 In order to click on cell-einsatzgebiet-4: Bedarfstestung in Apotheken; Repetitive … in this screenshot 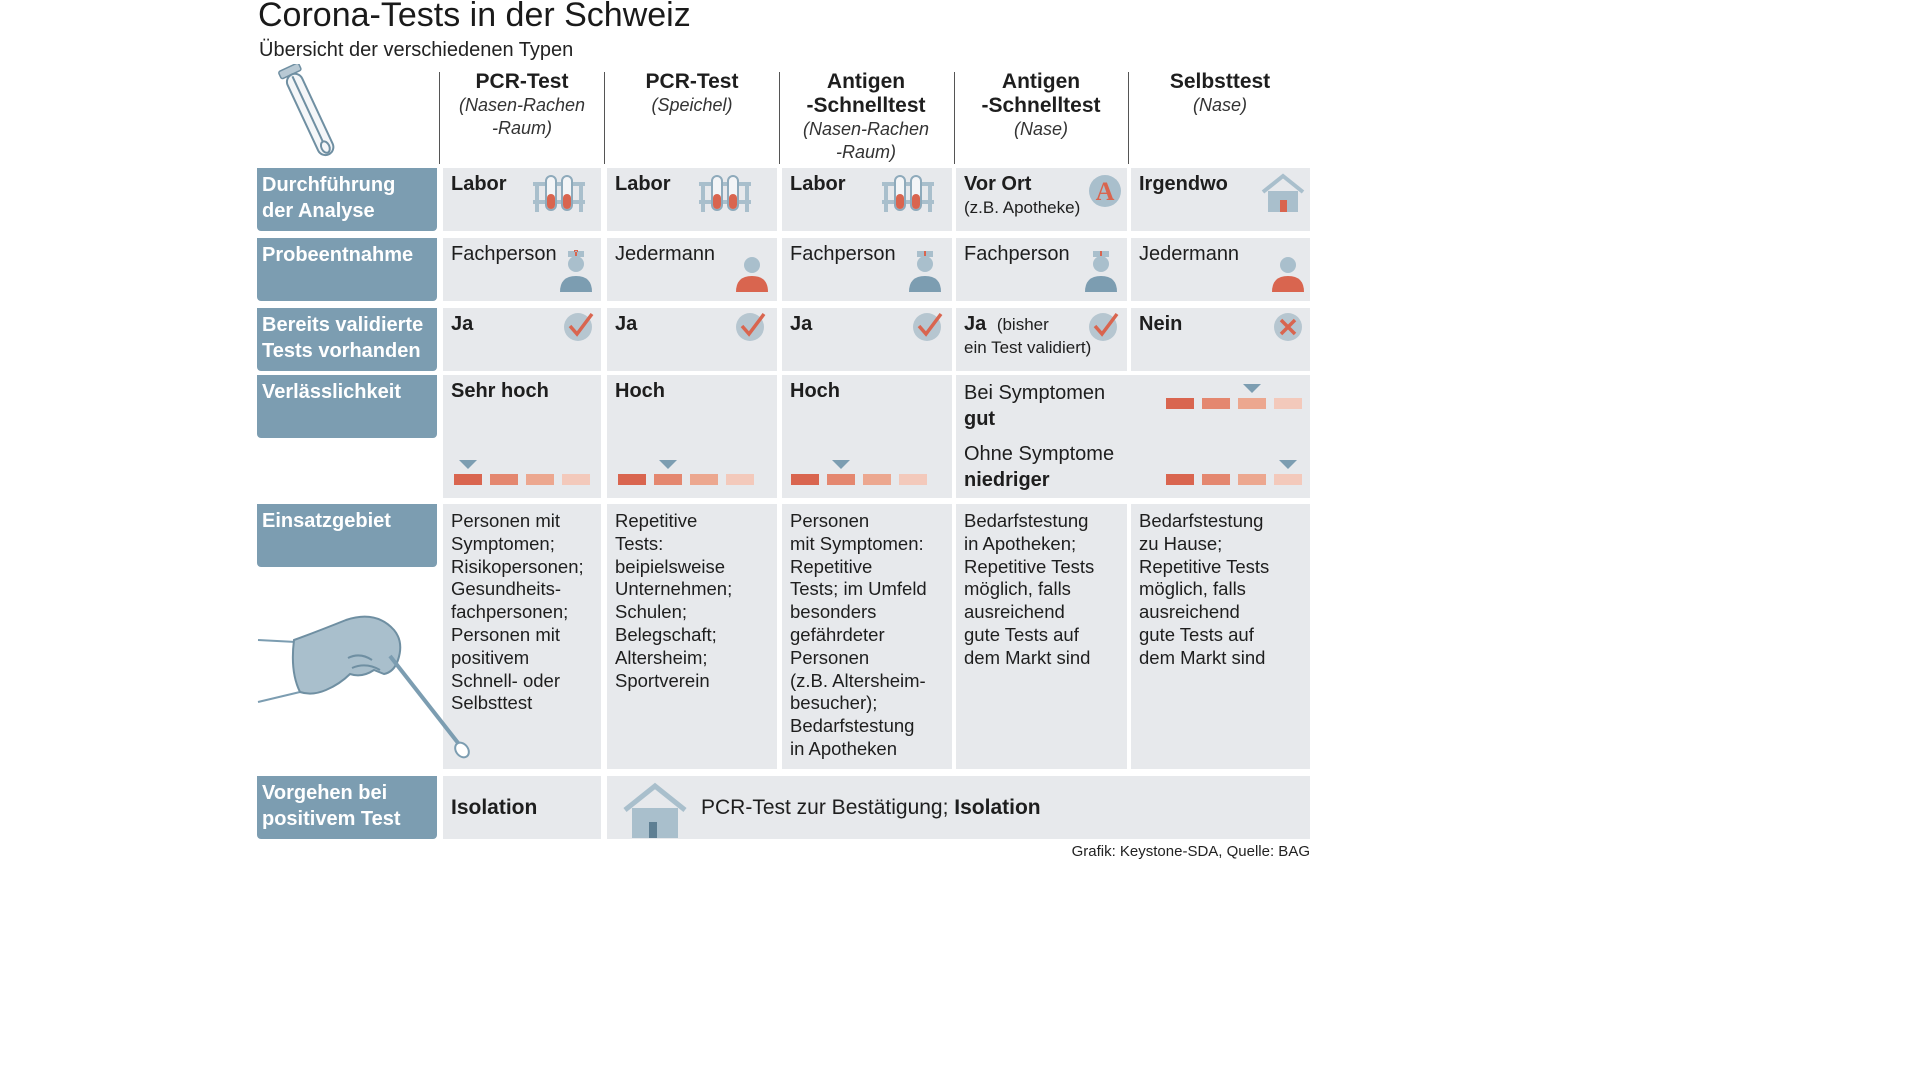, I will do `click(1041, 636)`.